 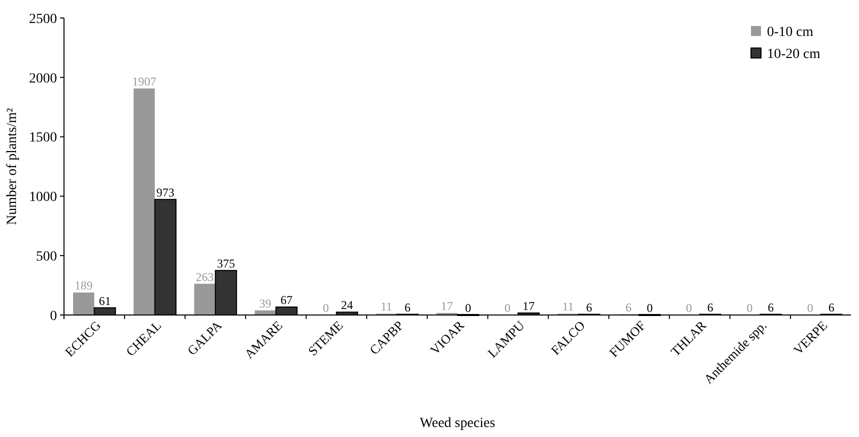 I want to click on legend-label: 0-10 cm, so click(x=790, y=32).